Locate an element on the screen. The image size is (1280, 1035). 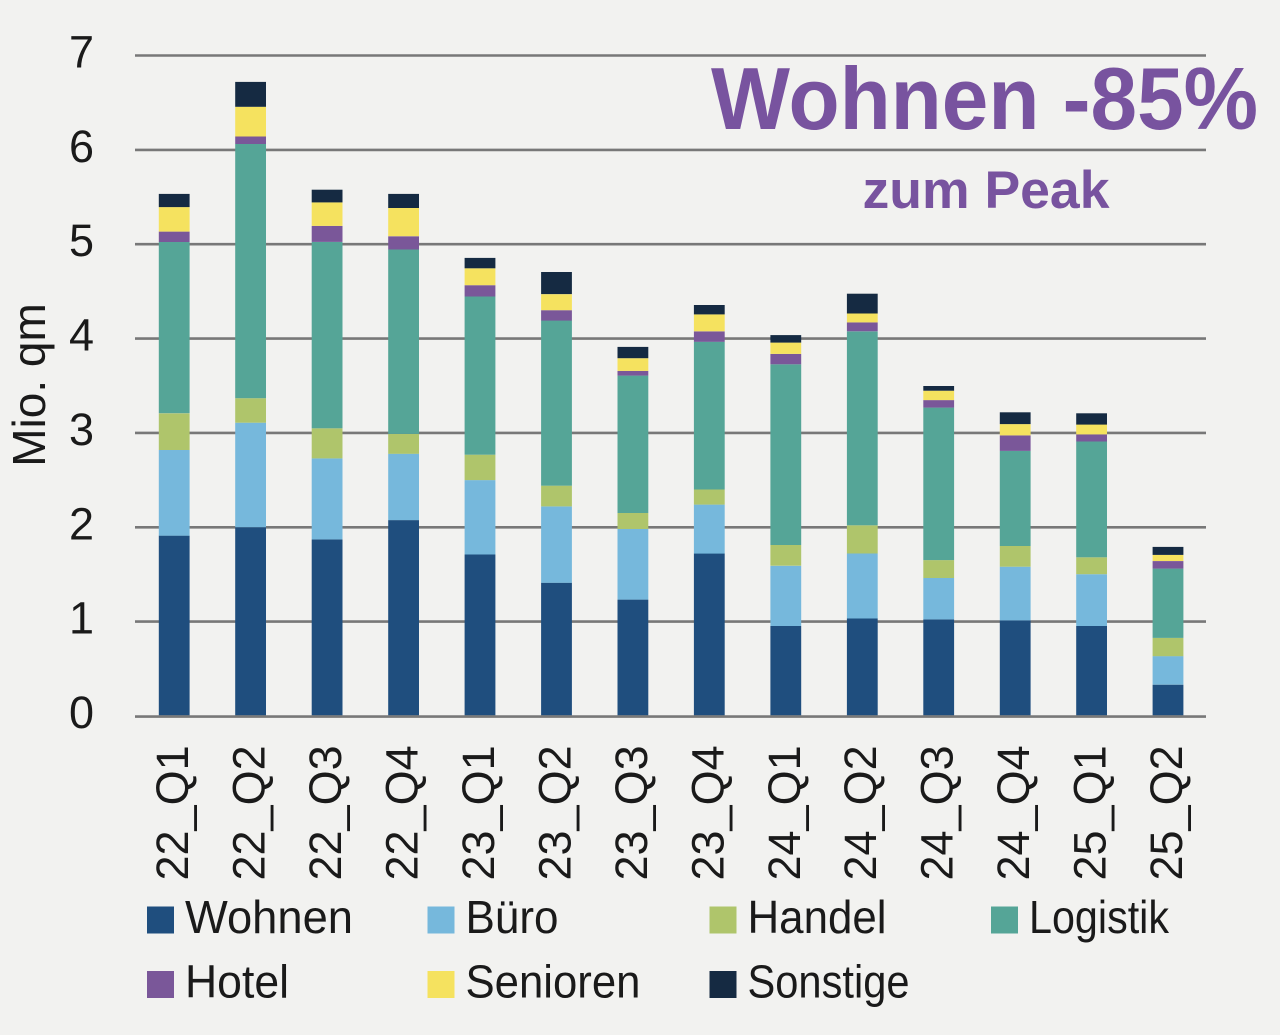
svg-text: Wohnen -85% is located at coordinates (984, 98).